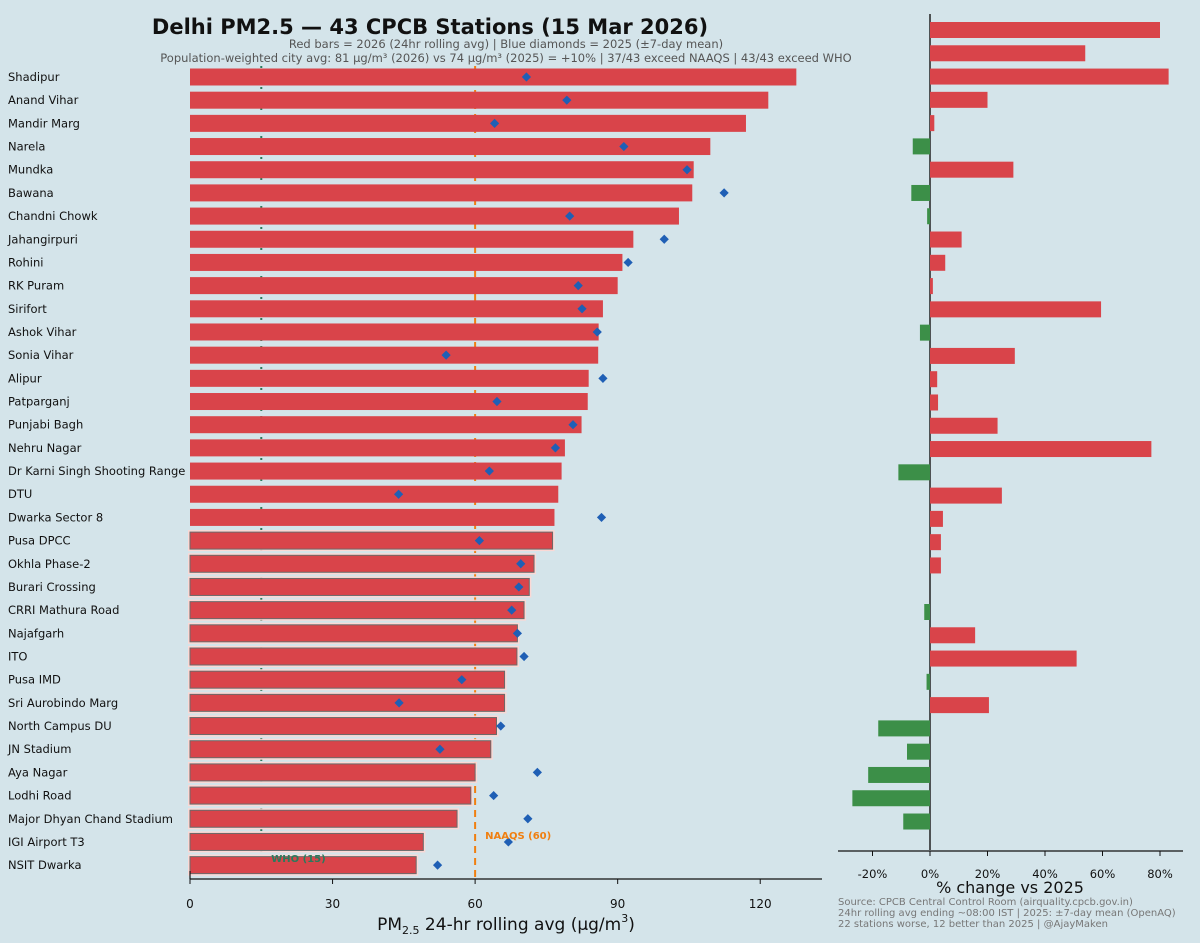 The image size is (1200, 943). What do you see at coordinates (42, 239) in the screenshot?
I see `station-label: Jahangirpuri` at bounding box center [42, 239].